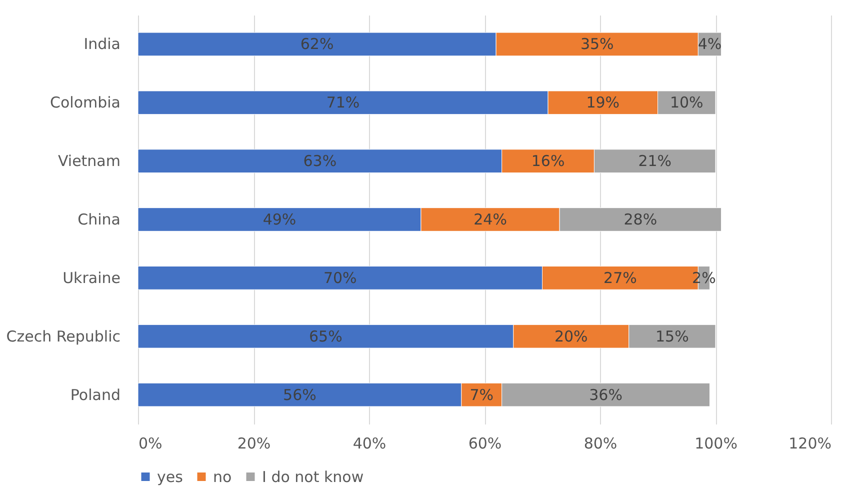 The height and width of the screenshot is (490, 856). Describe the element at coordinates (254, 443) in the screenshot. I see `x-tick-label: 20%` at that location.